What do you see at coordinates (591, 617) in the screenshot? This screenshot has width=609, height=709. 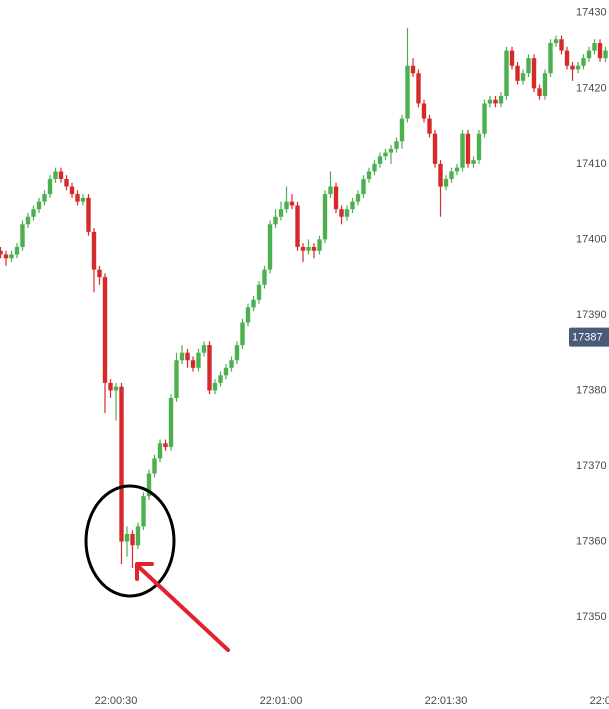 I see `y-tick-label: 17350` at bounding box center [591, 617].